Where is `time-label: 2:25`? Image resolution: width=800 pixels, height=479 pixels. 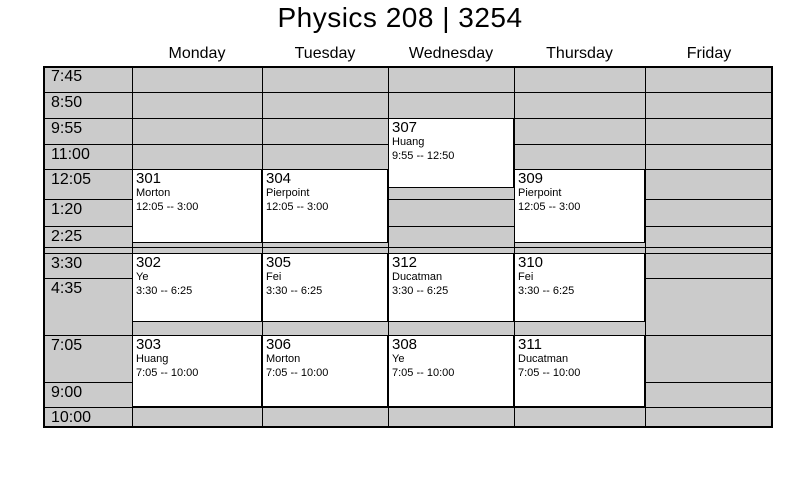 time-label: 2:25 is located at coordinates (67, 236).